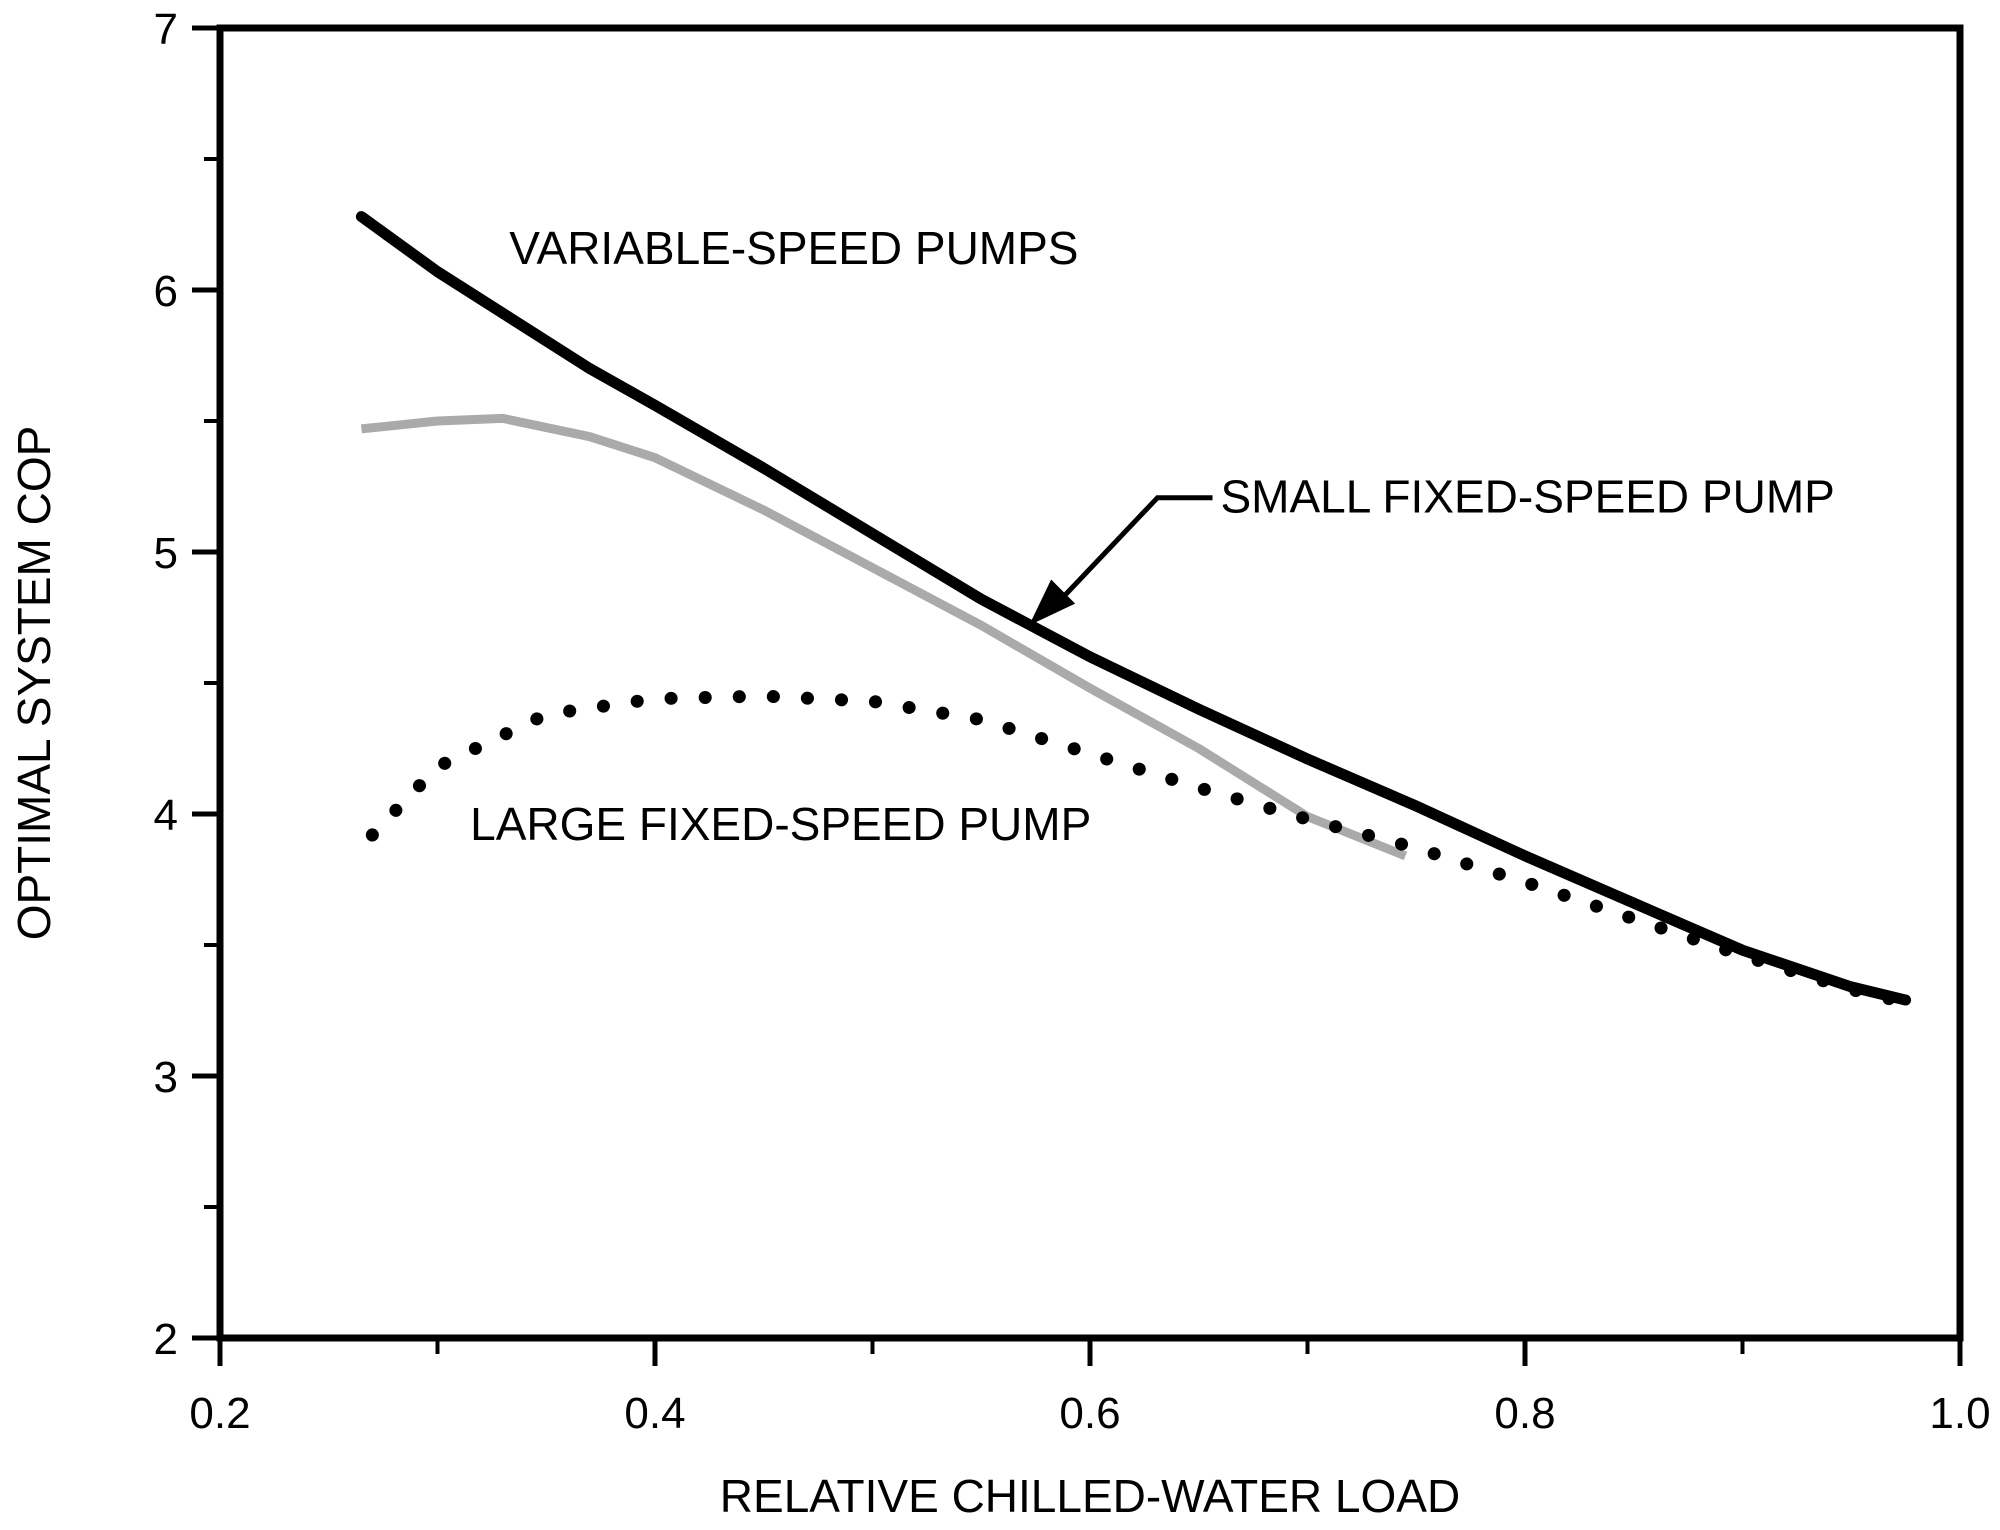 The image size is (2000, 1530). What do you see at coordinates (1135, 549) in the screenshot?
I see `annotation-leader-line` at bounding box center [1135, 549].